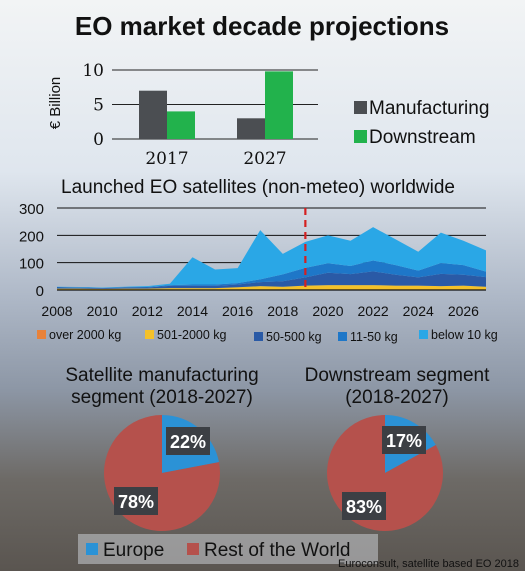 This screenshot has width=525, height=571. I want to click on area-x-tick-label: 2024, so click(418, 311).